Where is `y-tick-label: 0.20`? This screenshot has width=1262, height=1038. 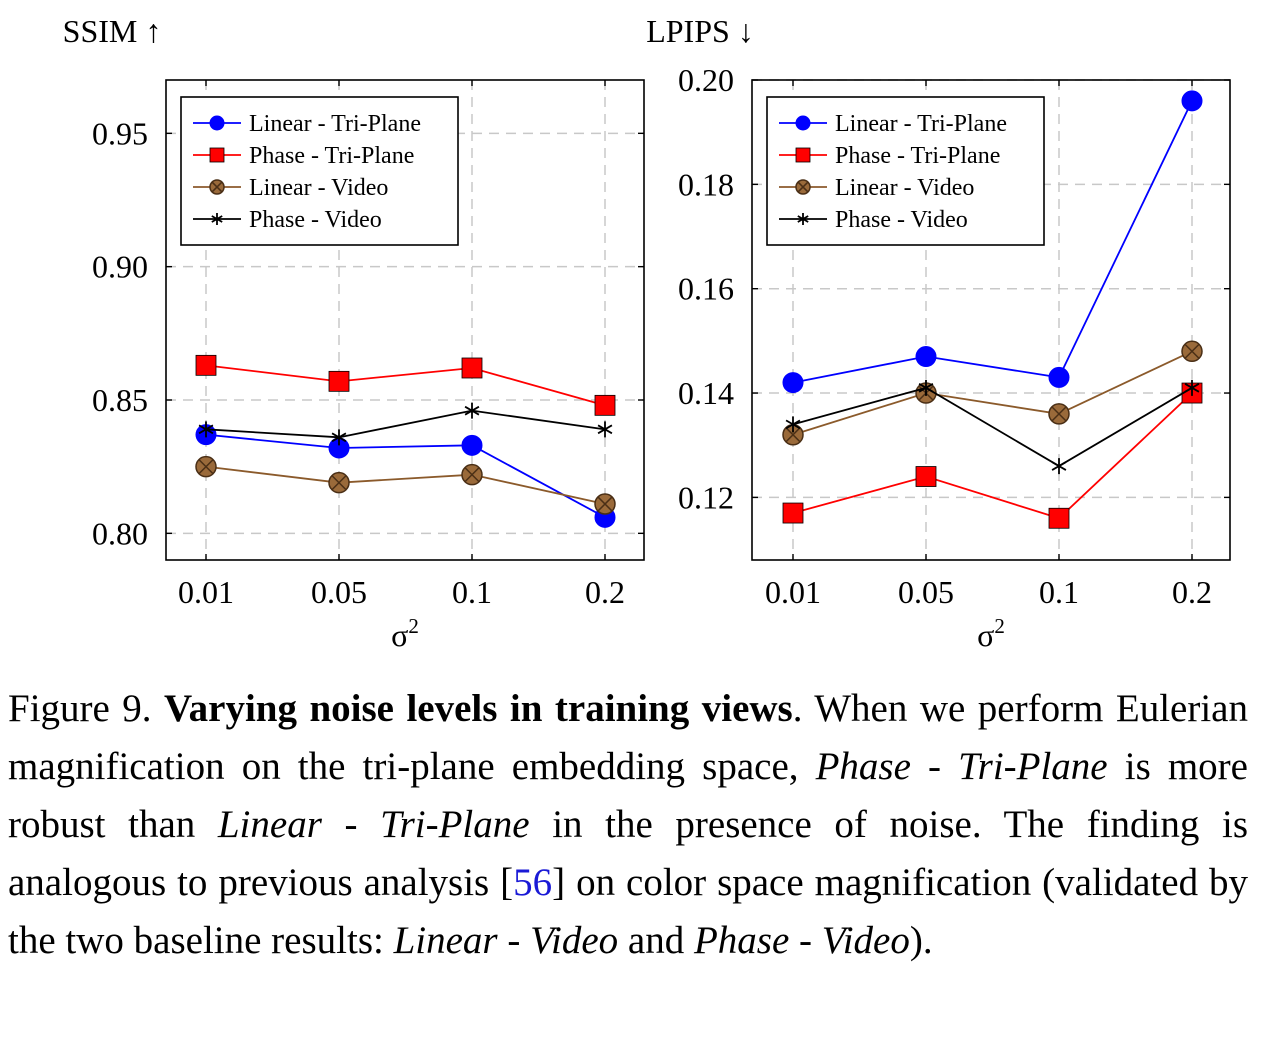
y-tick-label: 0.20 is located at coordinates (706, 80).